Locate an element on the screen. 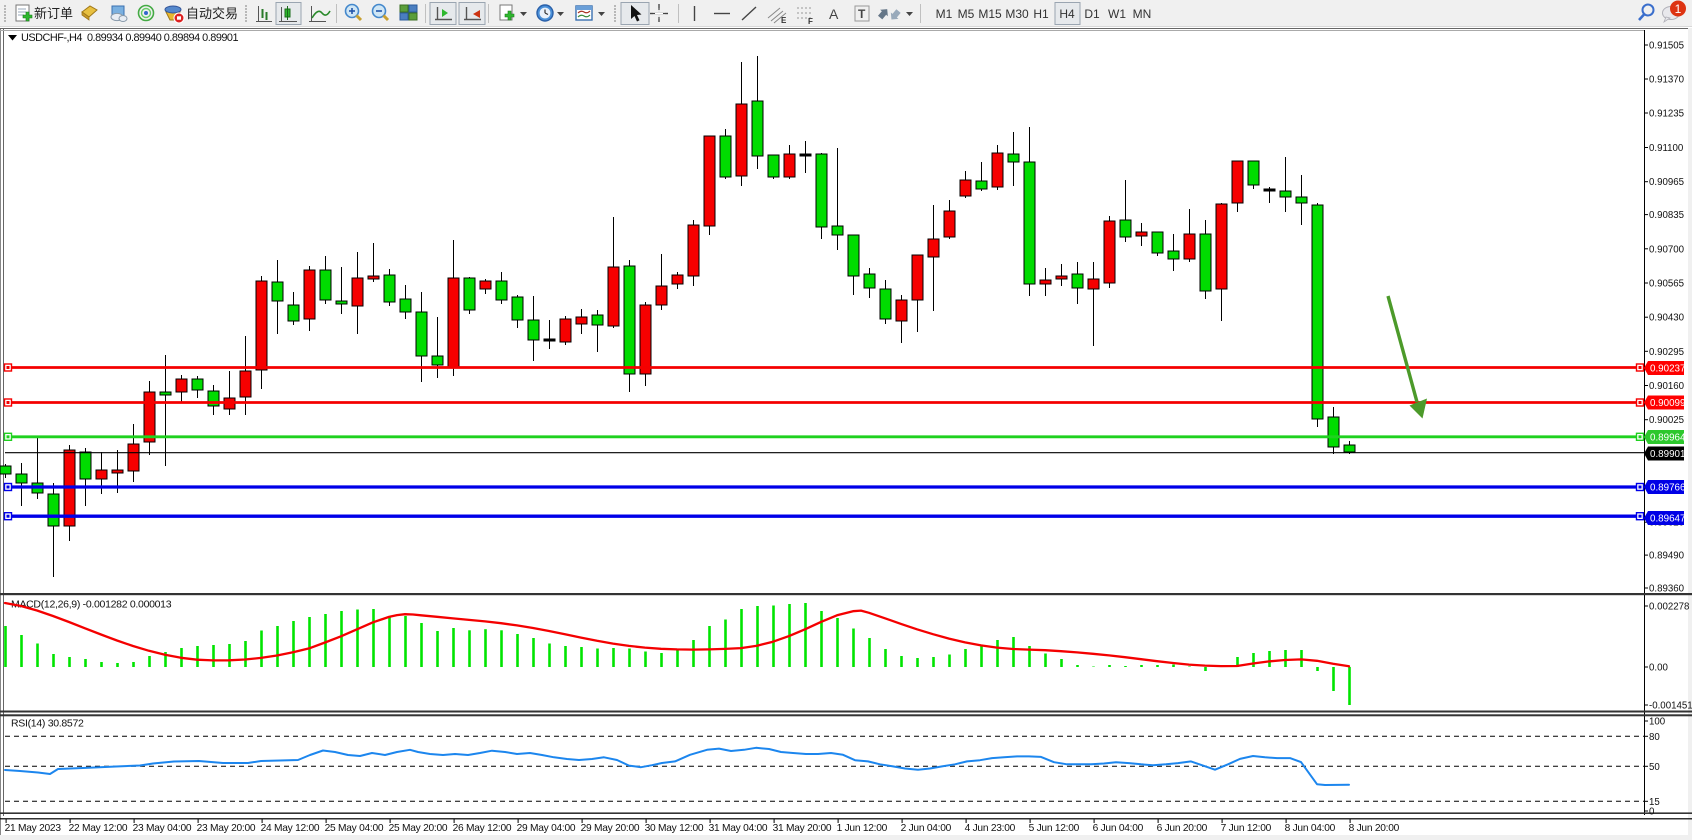  svg-text: 7 Jun 12:00 is located at coordinates (1246, 828).